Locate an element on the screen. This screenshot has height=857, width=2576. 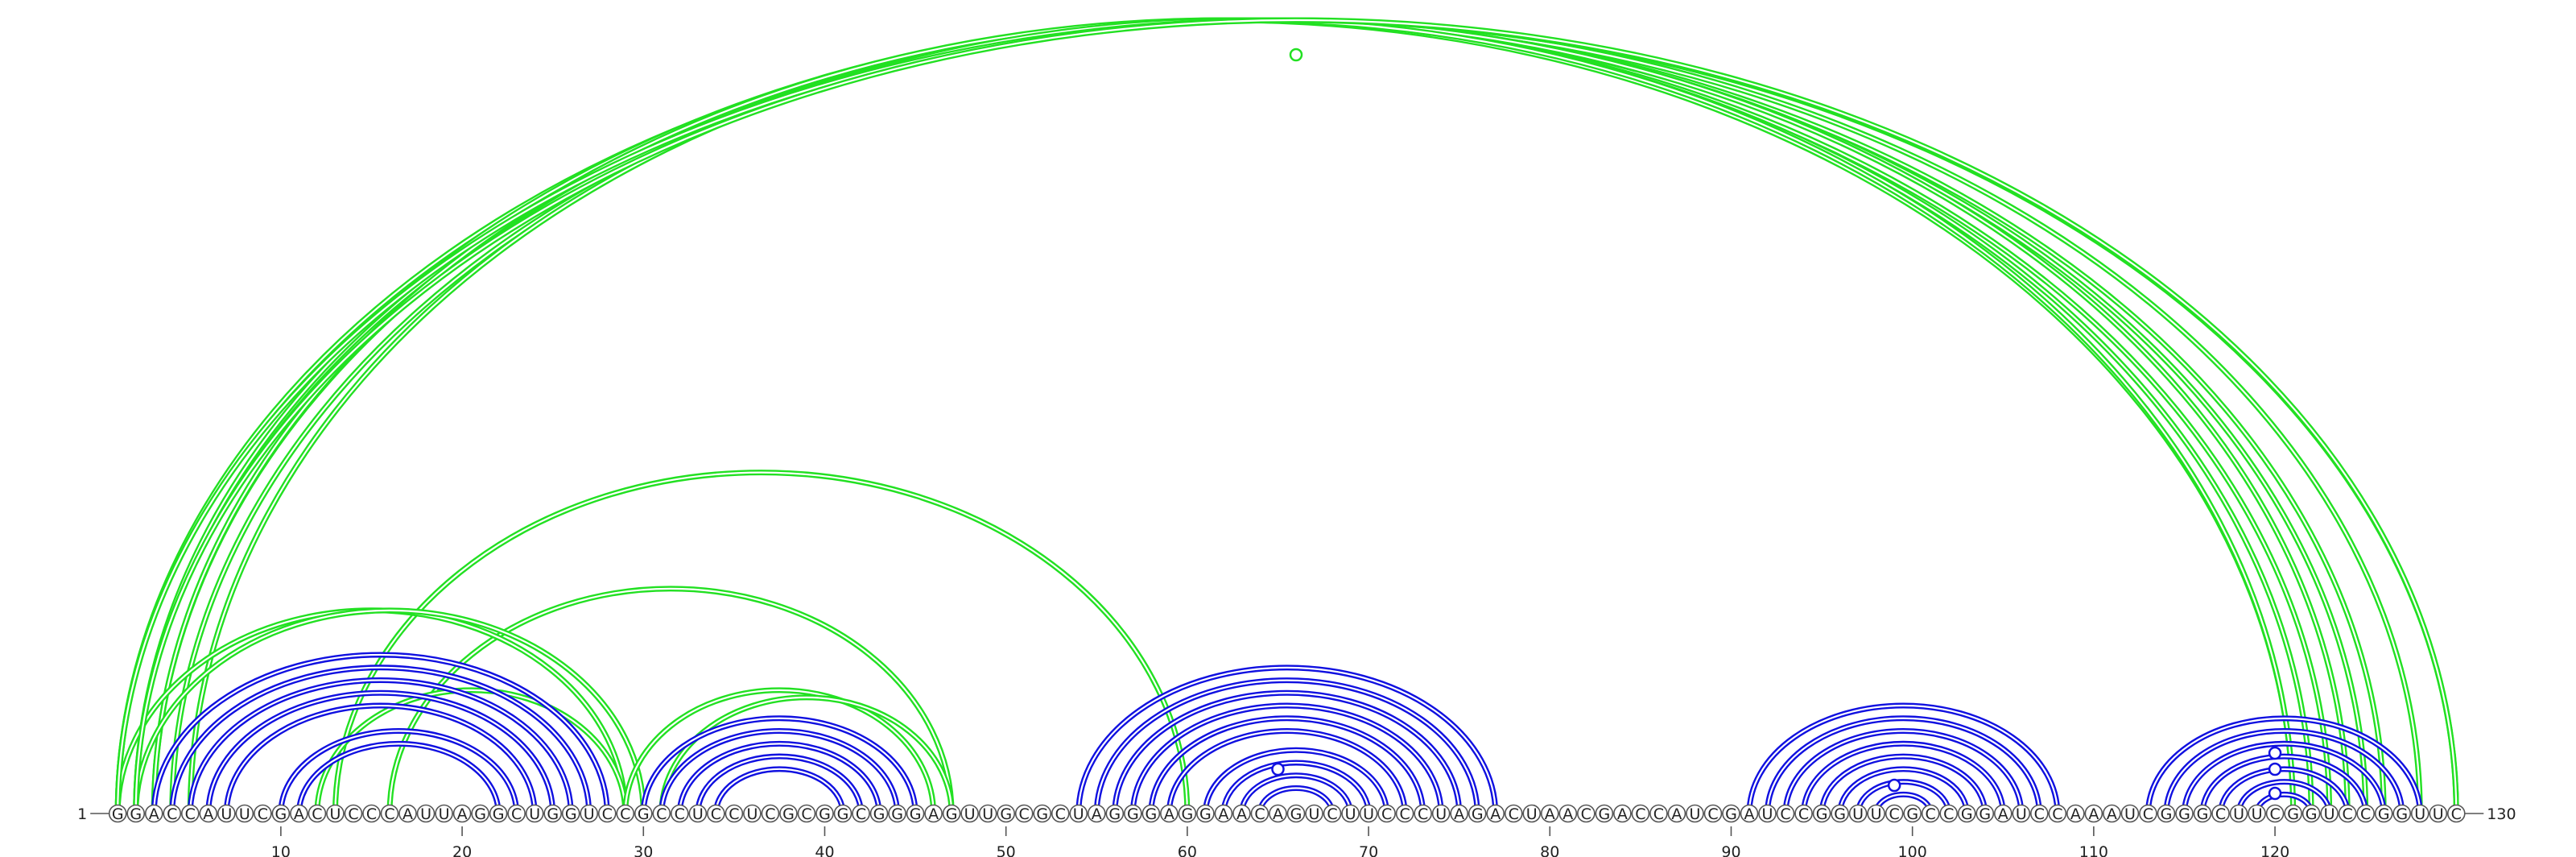
nucleotide-56: G is located at coordinates (1115, 813).